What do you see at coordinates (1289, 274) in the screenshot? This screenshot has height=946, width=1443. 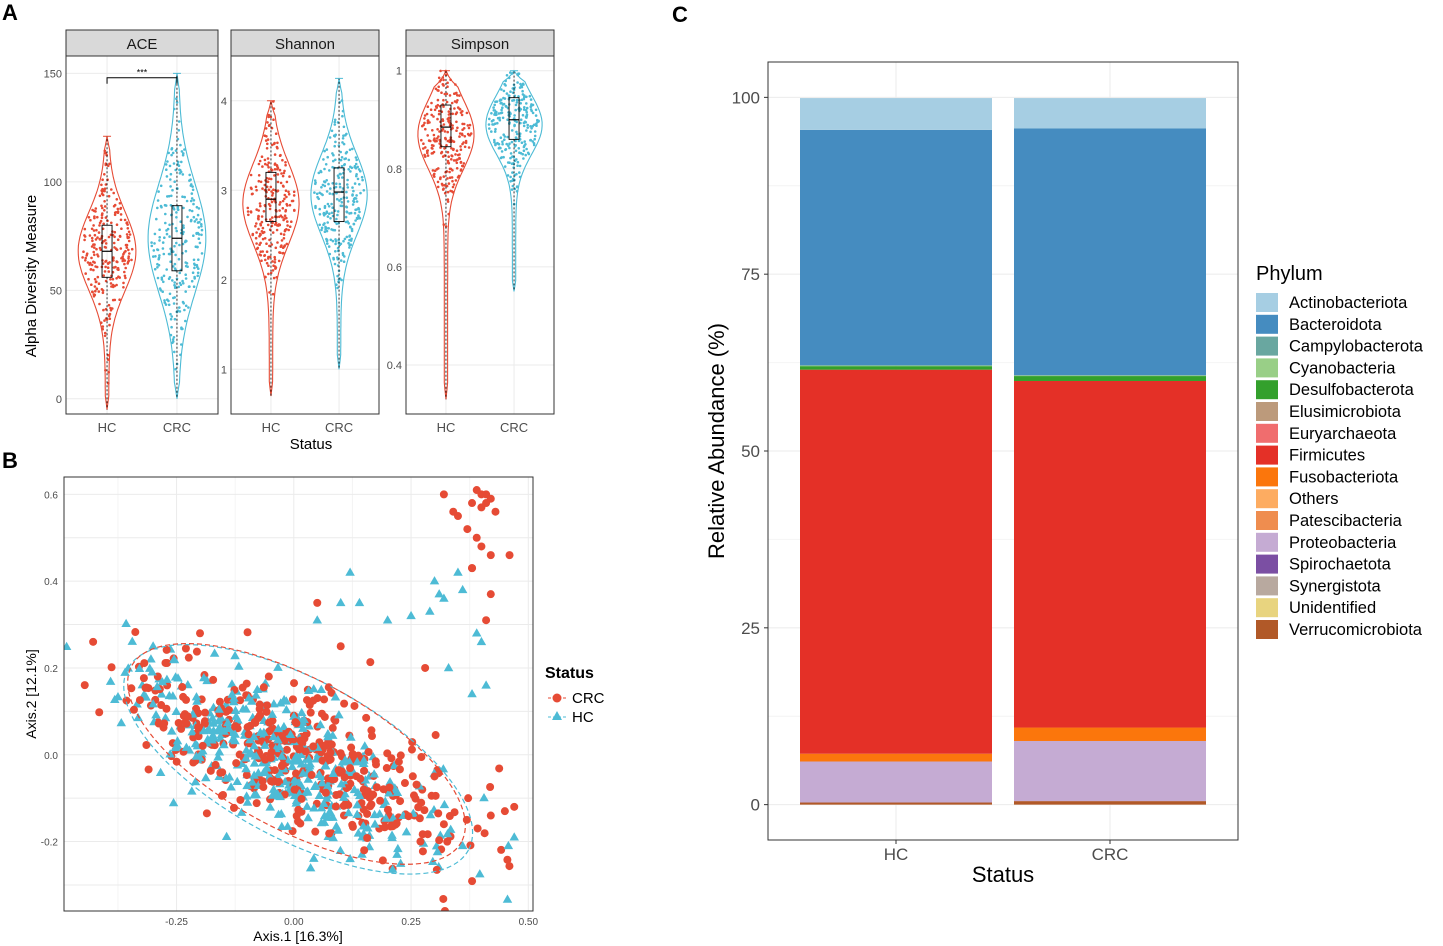 I see `panel-c-legend-title: Phylum` at bounding box center [1289, 274].